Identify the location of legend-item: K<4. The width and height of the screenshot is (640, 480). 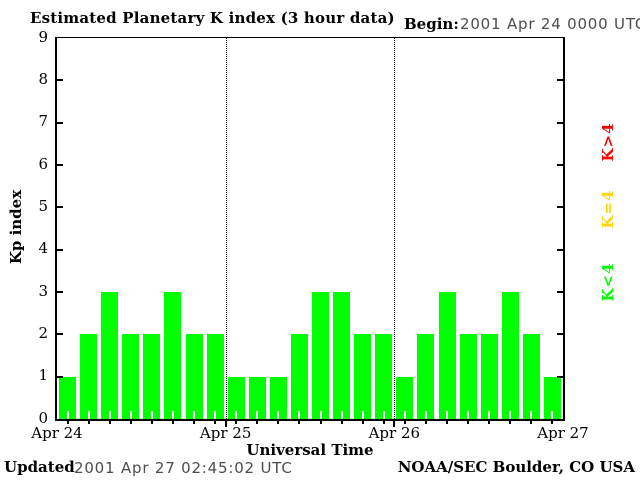
(608, 282).